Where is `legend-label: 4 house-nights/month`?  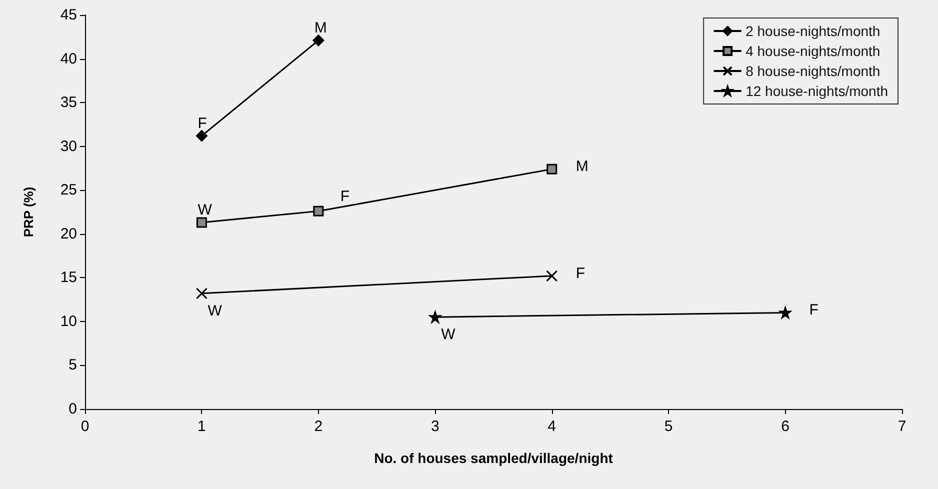 legend-label: 4 house-nights/month is located at coordinates (813, 51).